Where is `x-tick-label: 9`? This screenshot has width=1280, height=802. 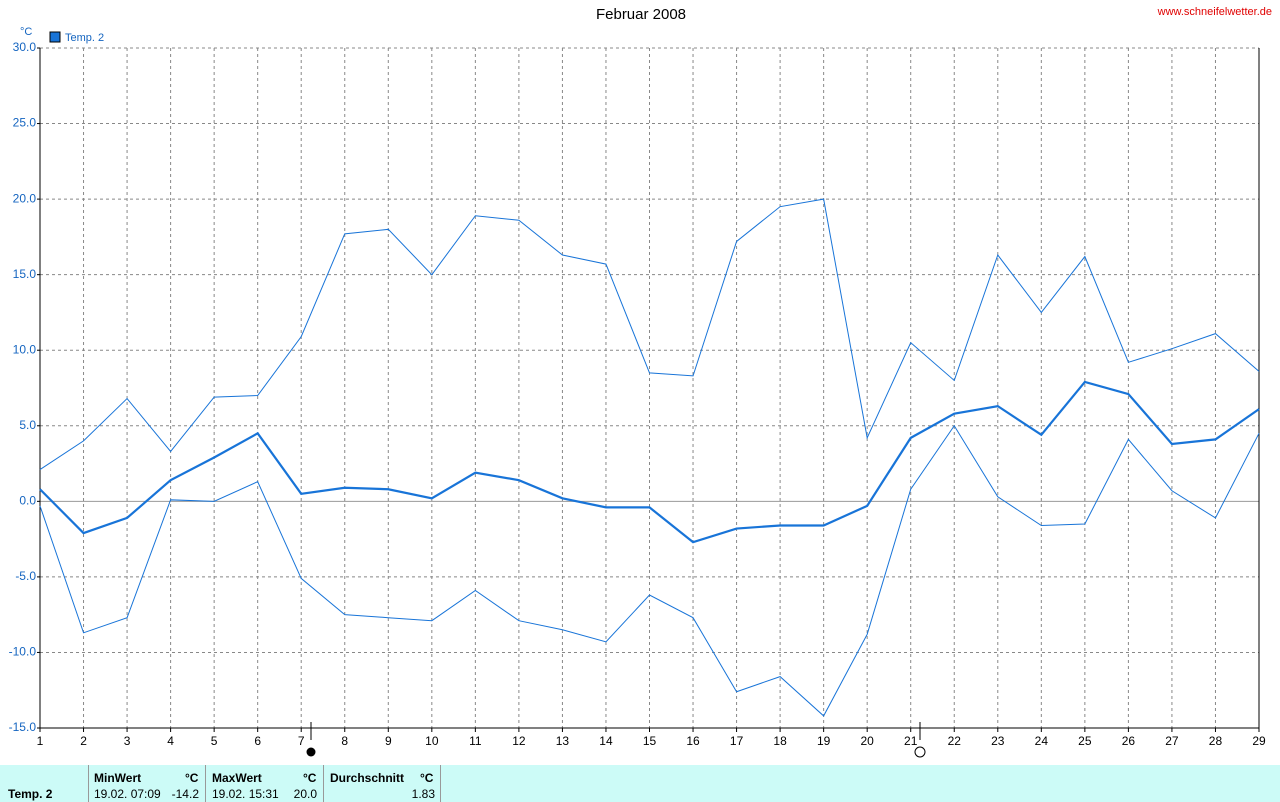
x-tick-label: 9 is located at coordinates (388, 741).